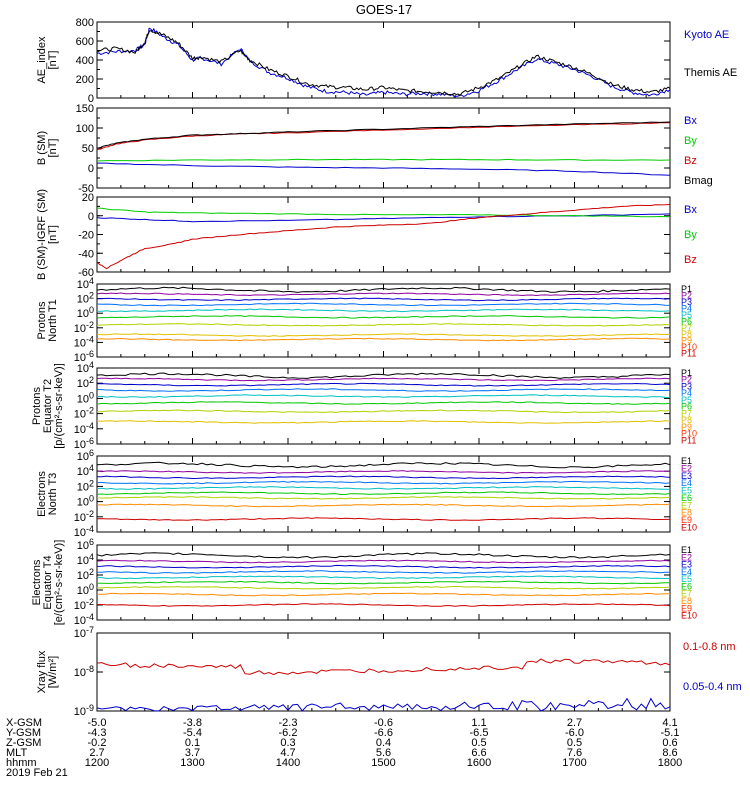  I want to click on legend-entry: P10, so click(689, 434).